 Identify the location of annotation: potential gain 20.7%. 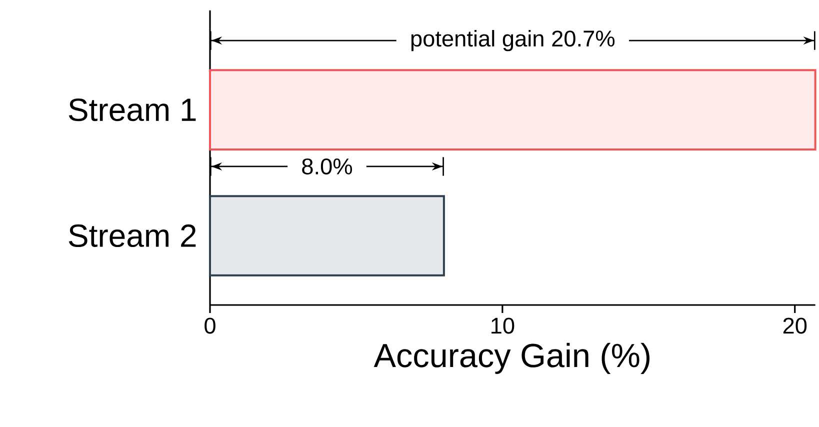
(513, 41).